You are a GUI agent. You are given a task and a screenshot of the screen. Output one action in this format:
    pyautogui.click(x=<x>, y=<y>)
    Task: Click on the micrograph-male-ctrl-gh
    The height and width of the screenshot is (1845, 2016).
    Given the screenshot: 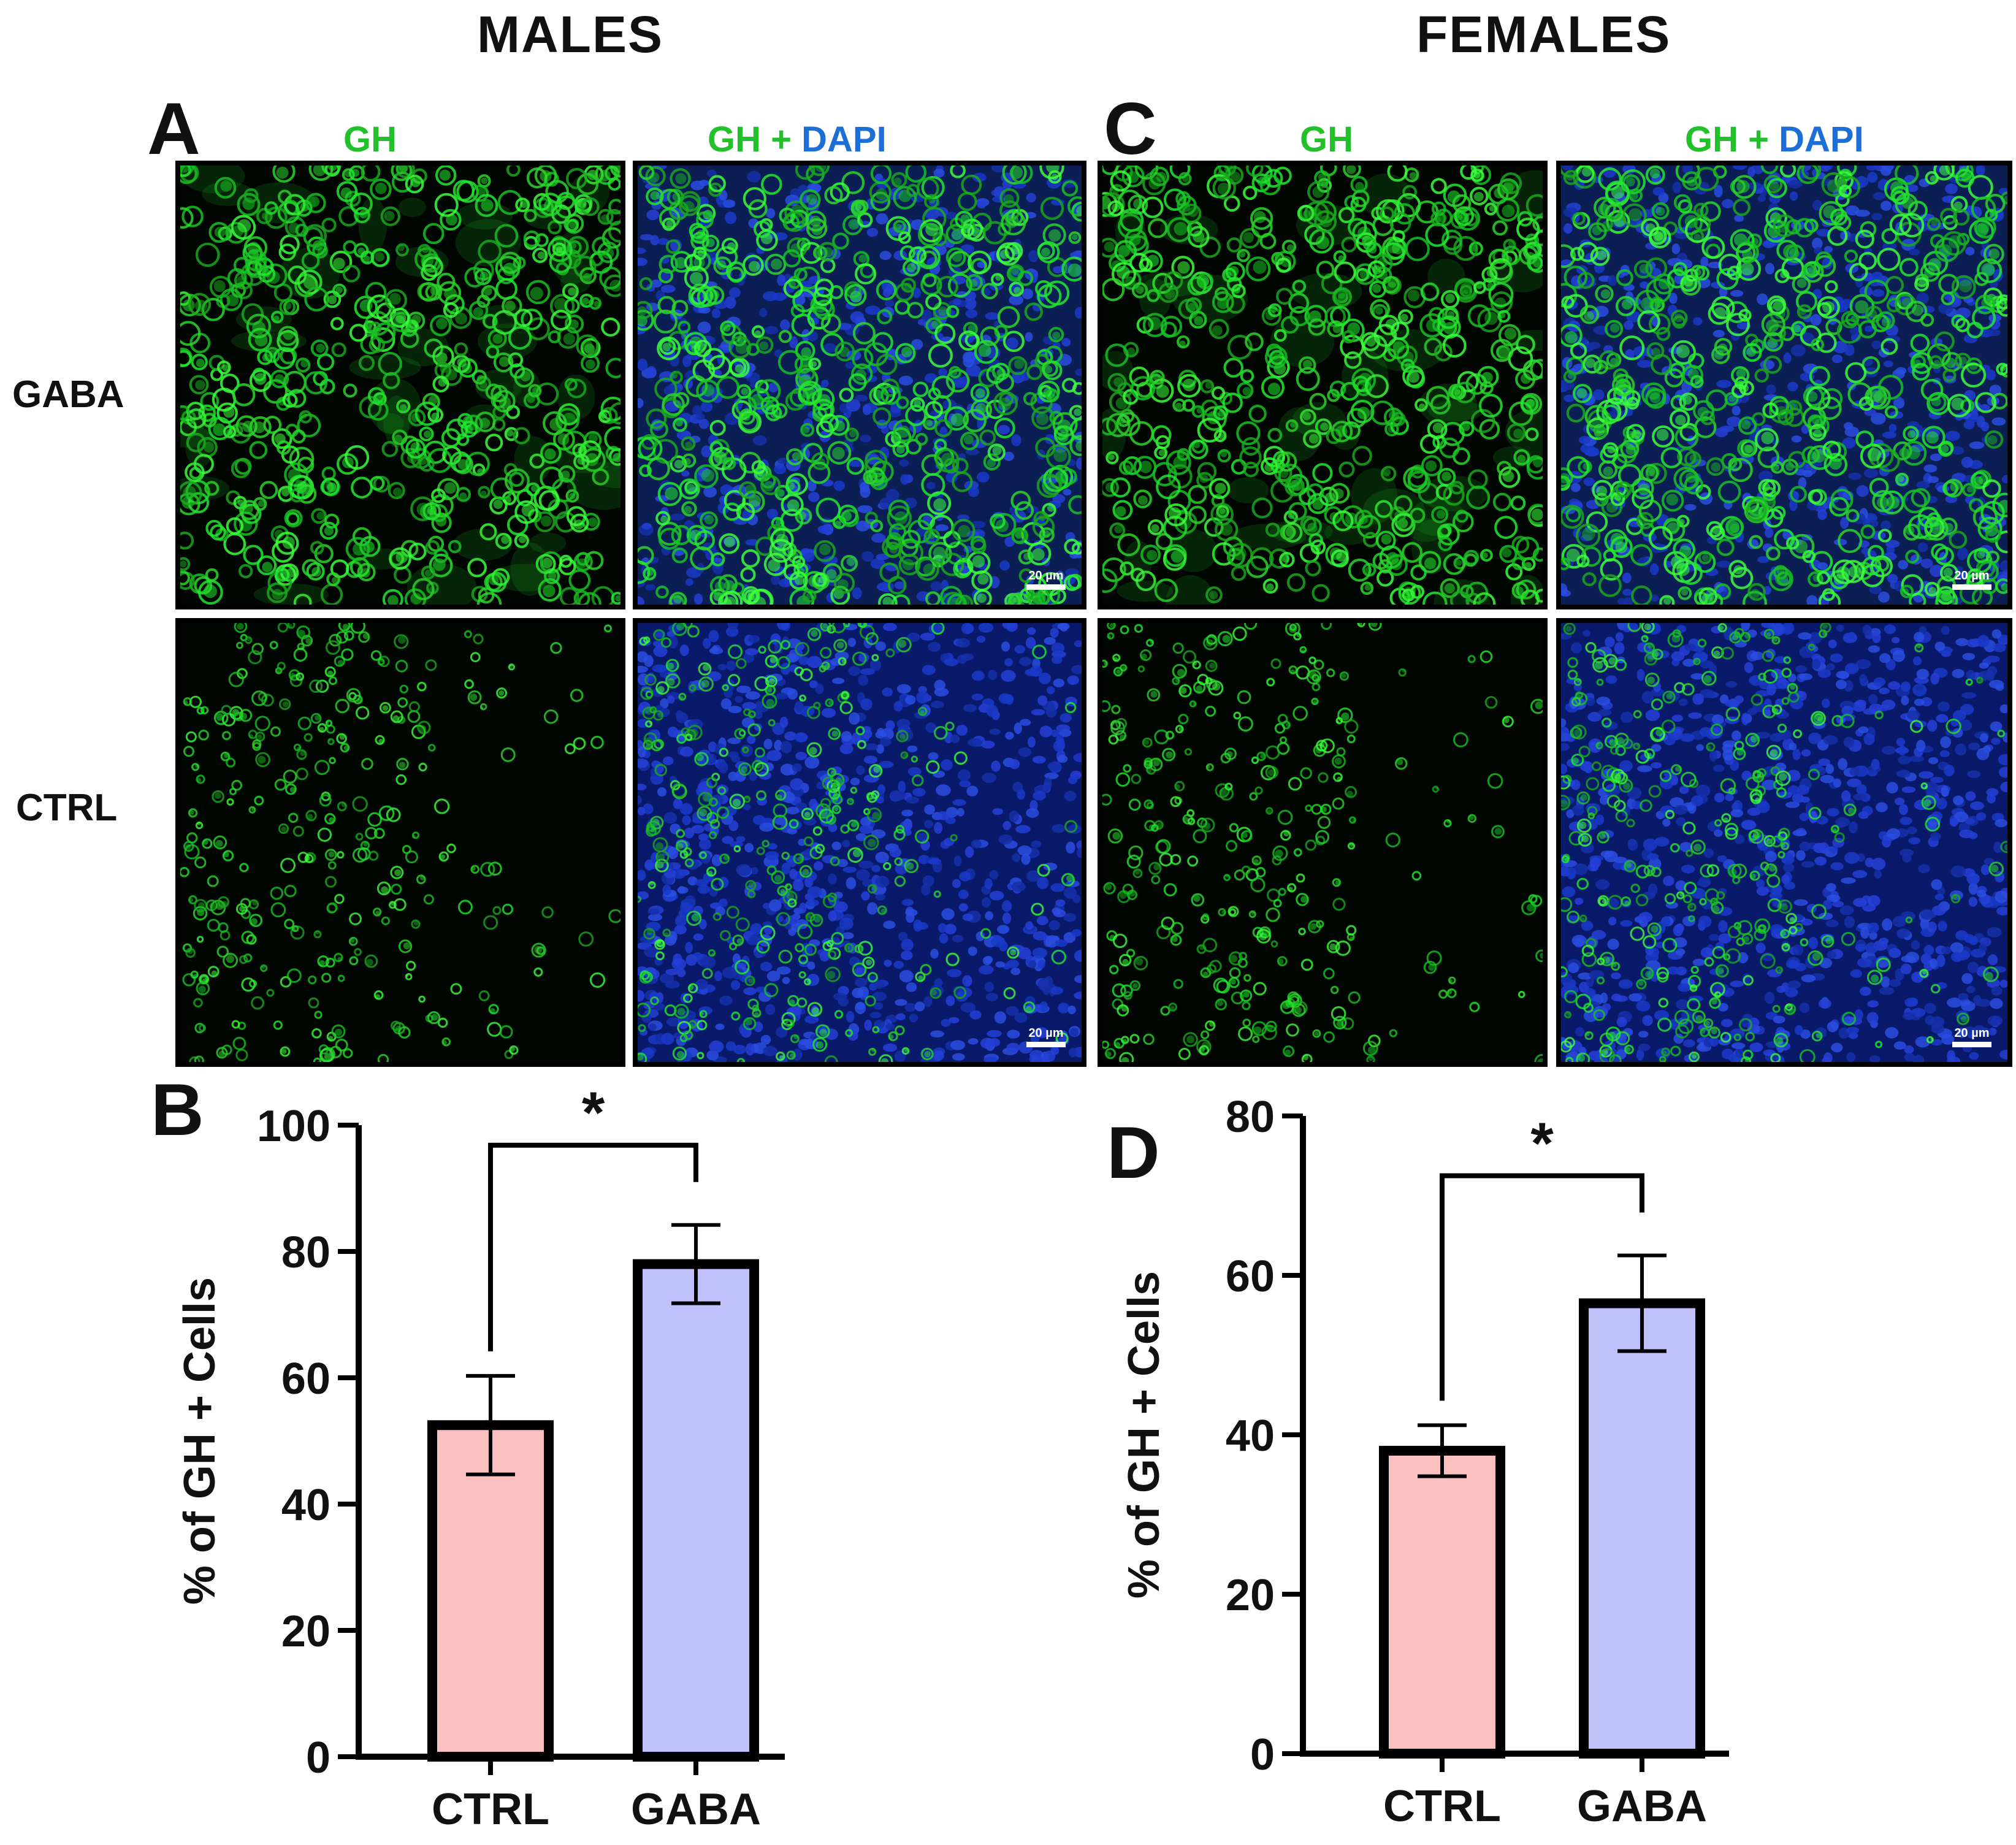 What is the action you would take?
    pyautogui.click(x=400, y=842)
    